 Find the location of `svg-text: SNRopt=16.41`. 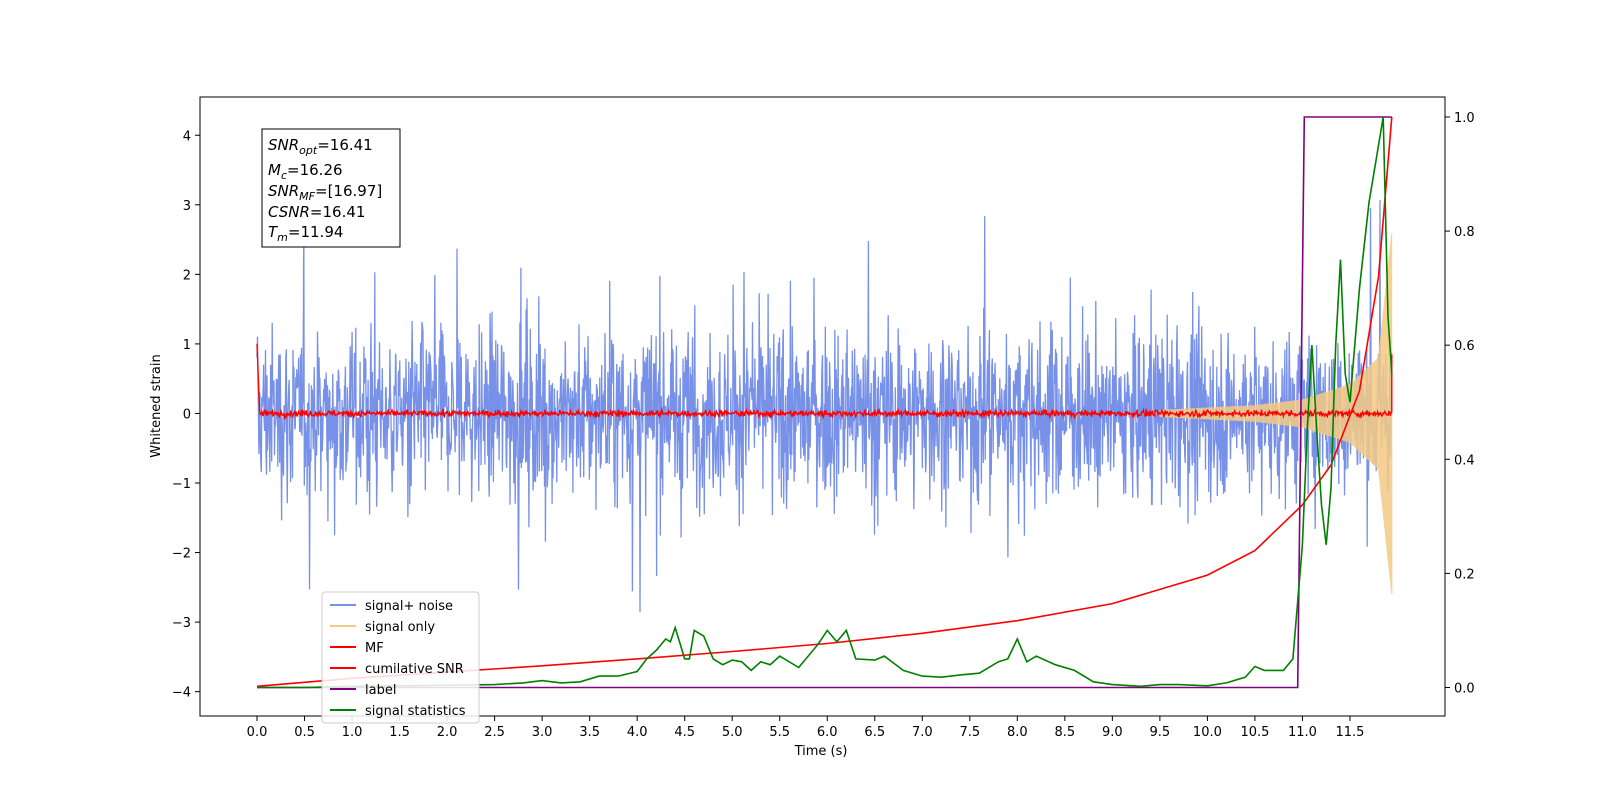

svg-text: SNRopt=16.41 is located at coordinates (320, 146).